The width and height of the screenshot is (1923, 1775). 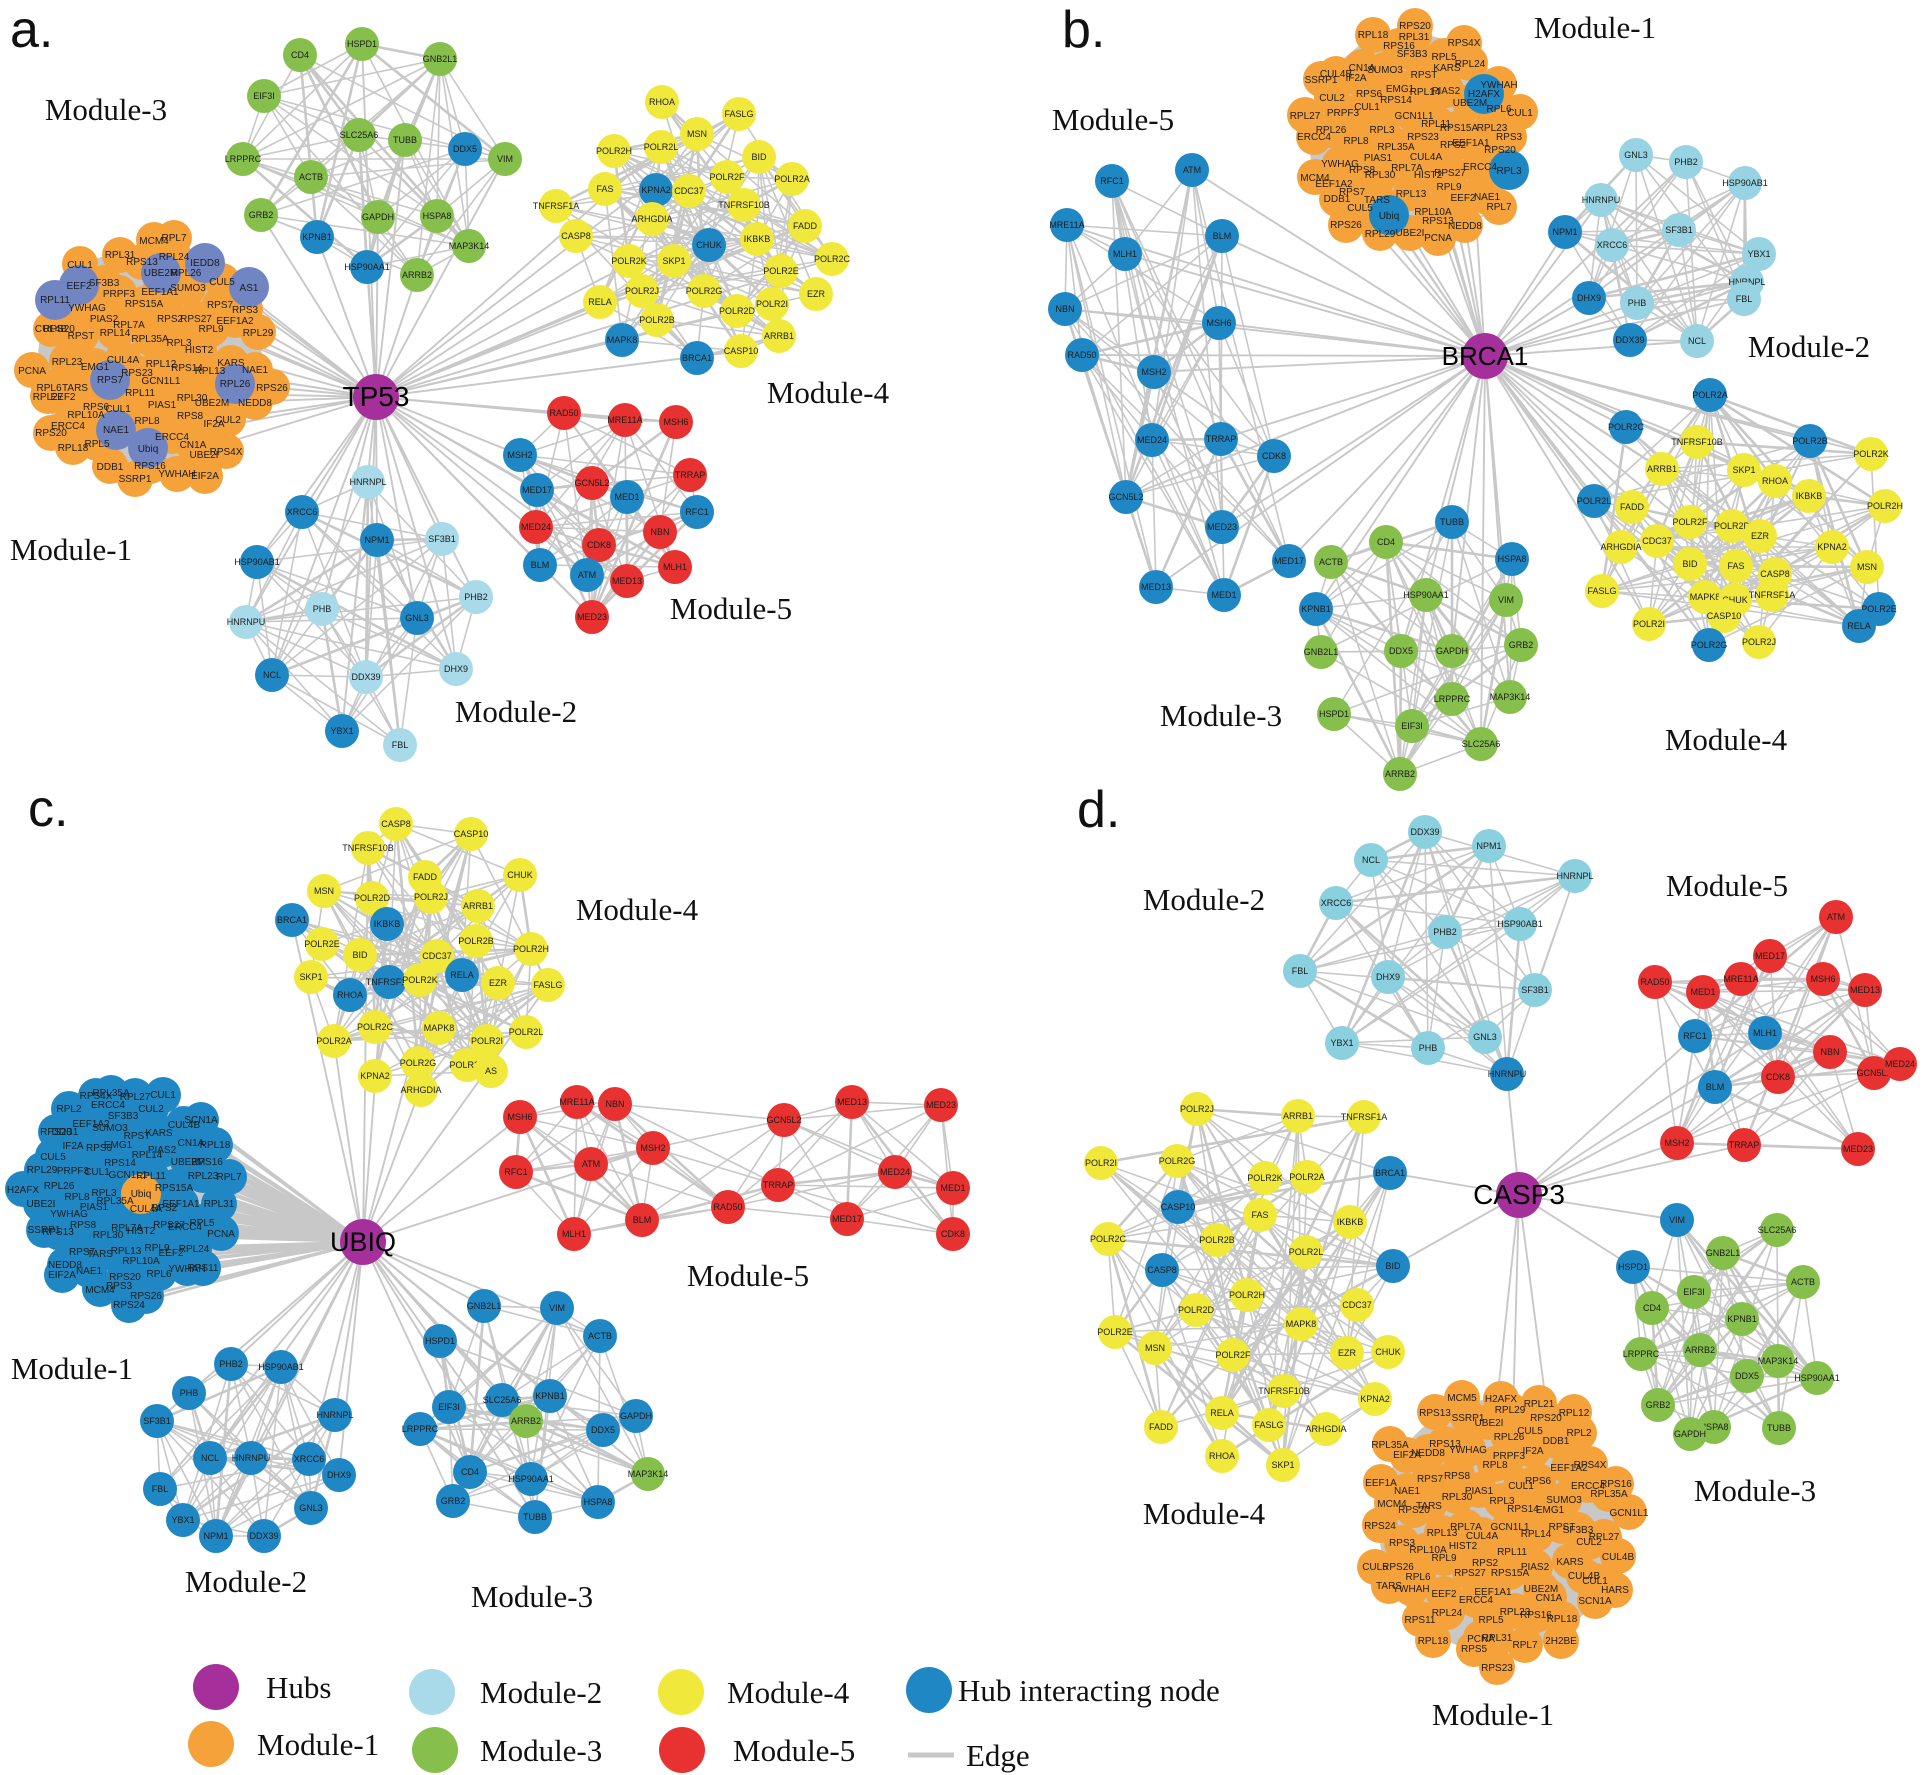 I want to click on svg-text: YWHAH, so click(x=1498, y=85).